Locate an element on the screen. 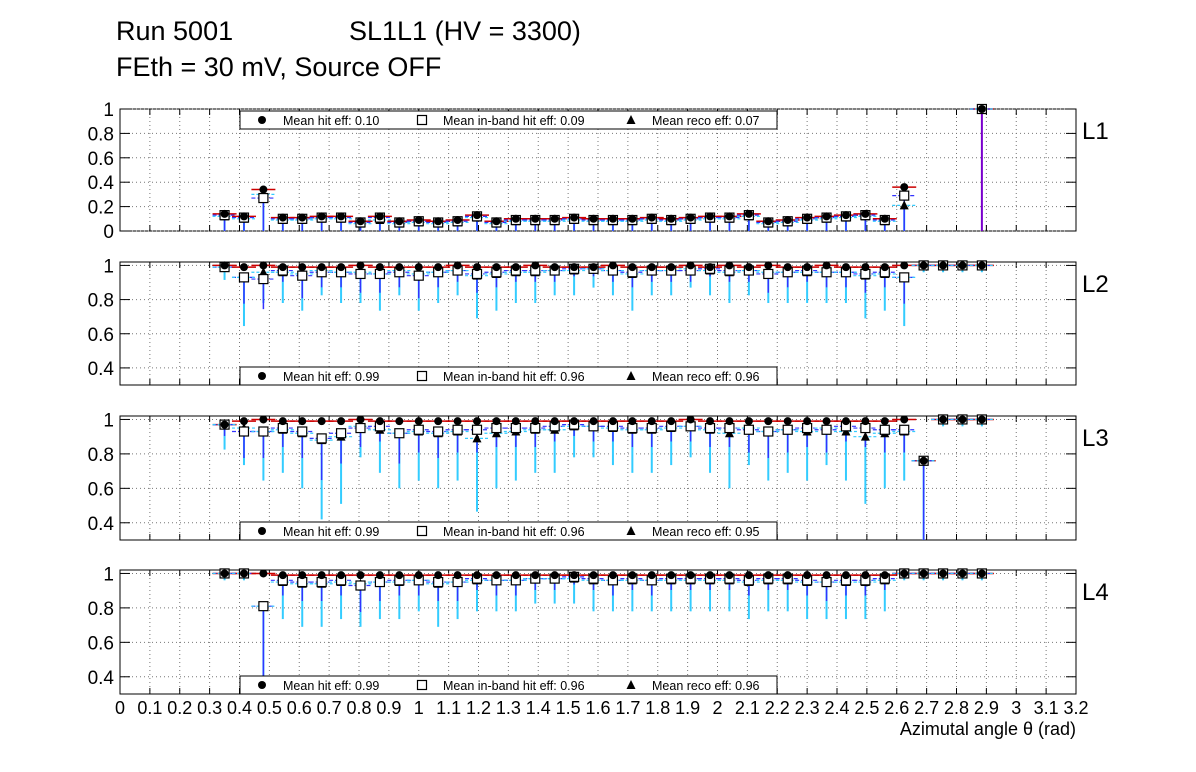  panel-l1-legend-hit-label: Mean hit eff: 0.10 is located at coordinates (331, 121).